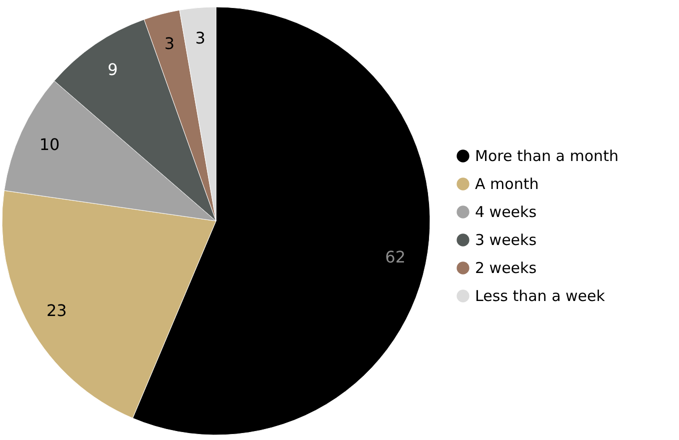  I want to click on legend-label: A month, so click(507, 184).